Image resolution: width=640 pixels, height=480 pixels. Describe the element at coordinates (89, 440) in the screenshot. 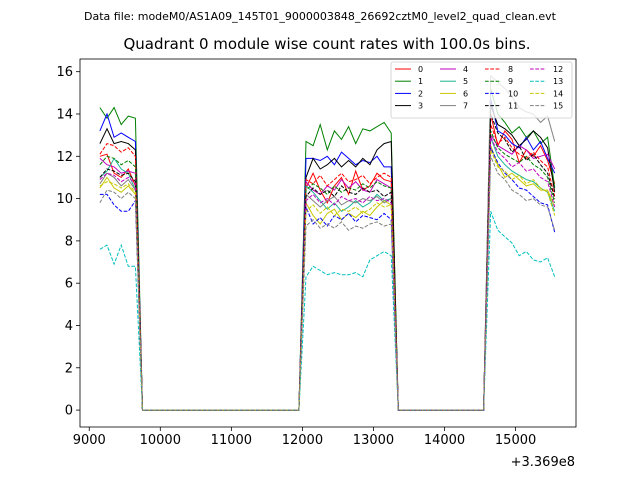

I see `x-tick-label: 9000` at that location.